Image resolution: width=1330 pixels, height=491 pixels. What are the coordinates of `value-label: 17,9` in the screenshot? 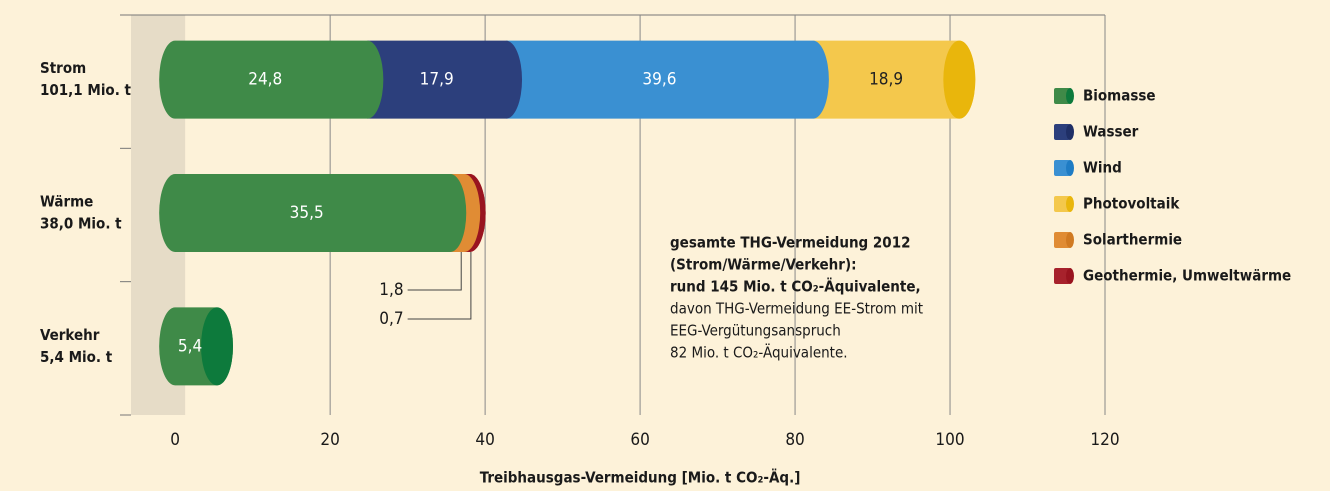 It's located at (437, 80).